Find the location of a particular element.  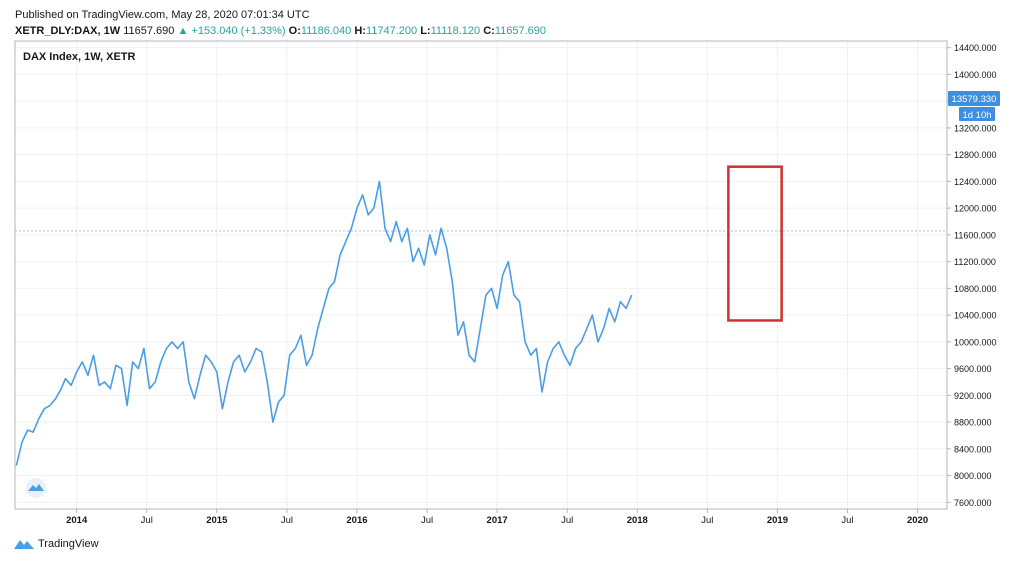

high-value: 11747.200 is located at coordinates (391, 31).